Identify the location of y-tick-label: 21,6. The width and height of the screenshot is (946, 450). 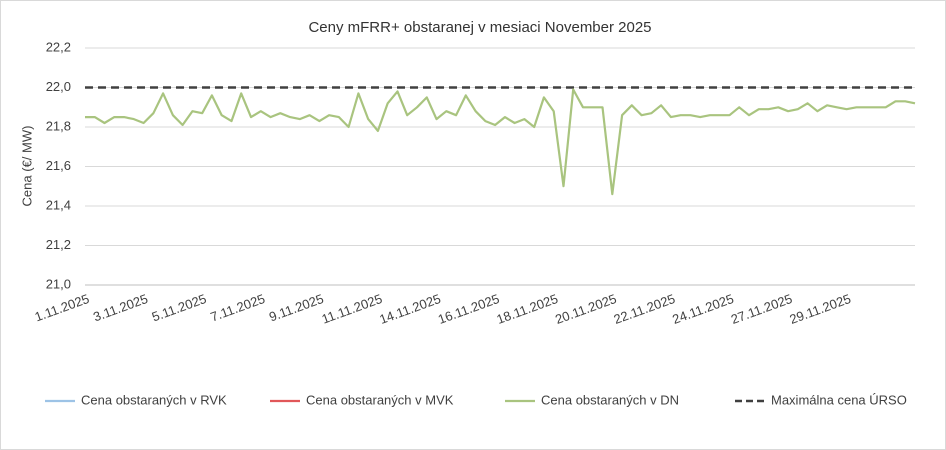
(58, 165).